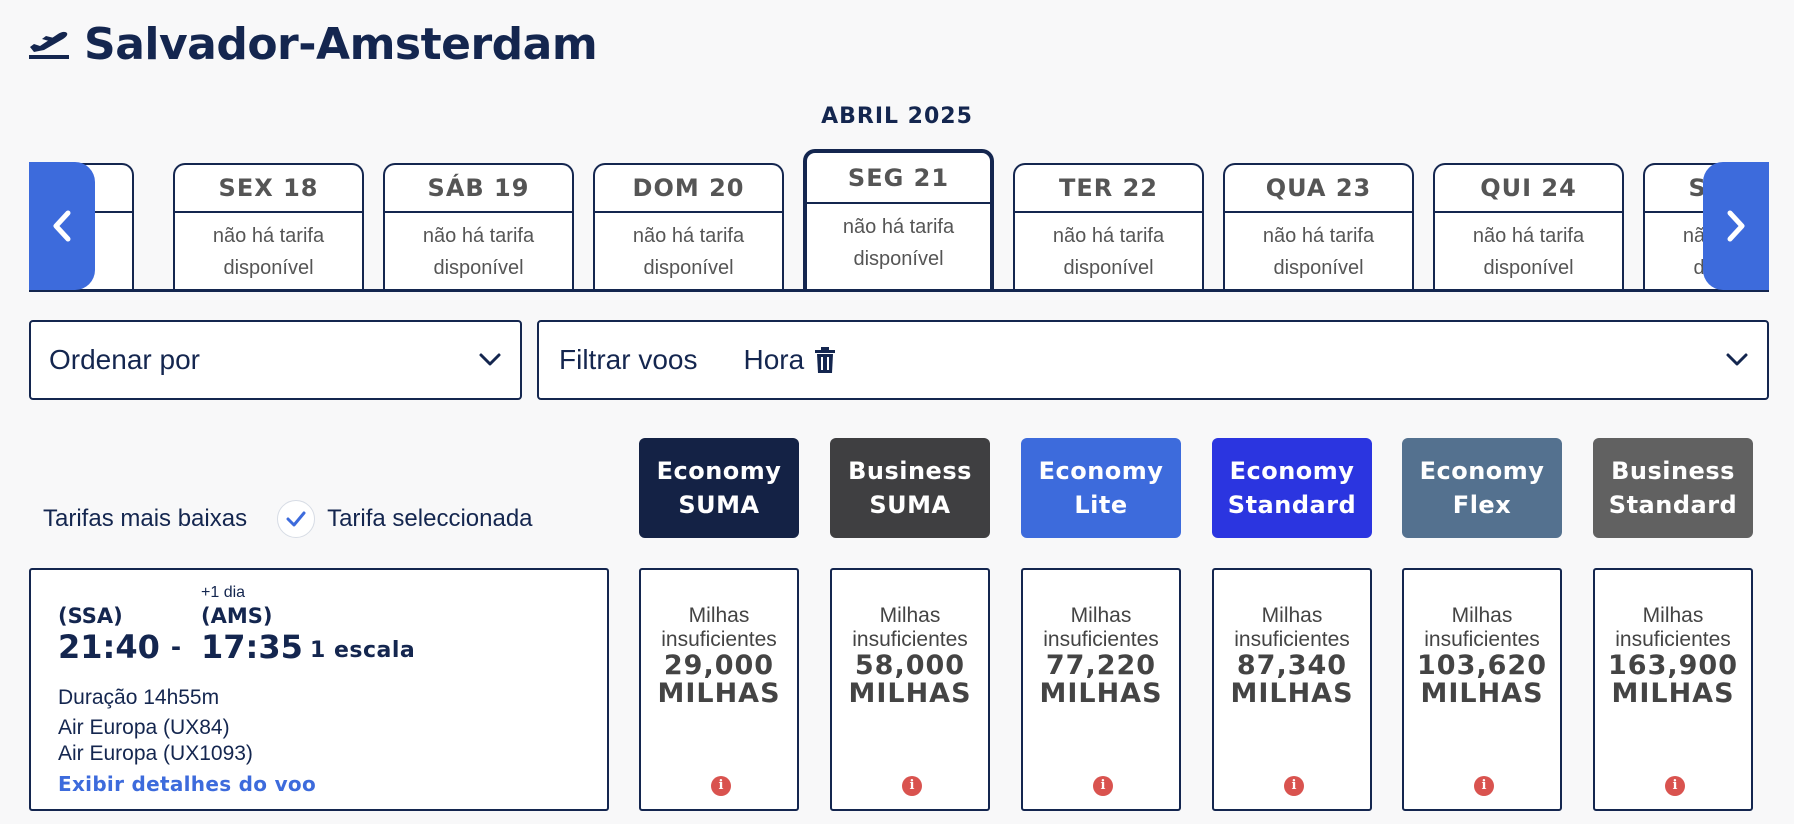 This screenshot has height=824, width=1794. Describe the element at coordinates (187, 784) in the screenshot. I see `flight-details-link: Exibir detalhes do voo` at that location.